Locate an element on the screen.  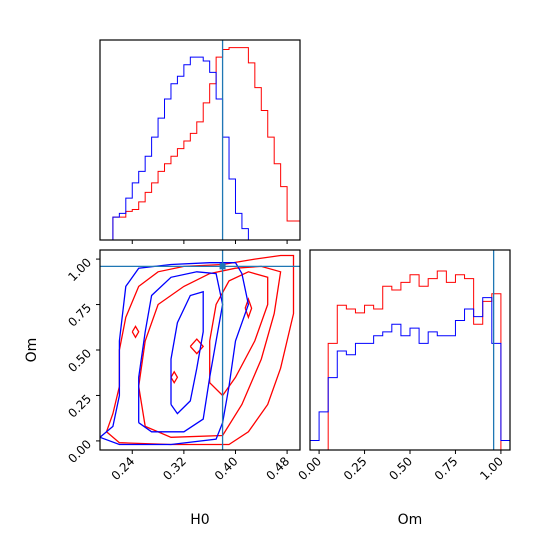
x-axis-label-Om: Om is located at coordinates (410, 520).